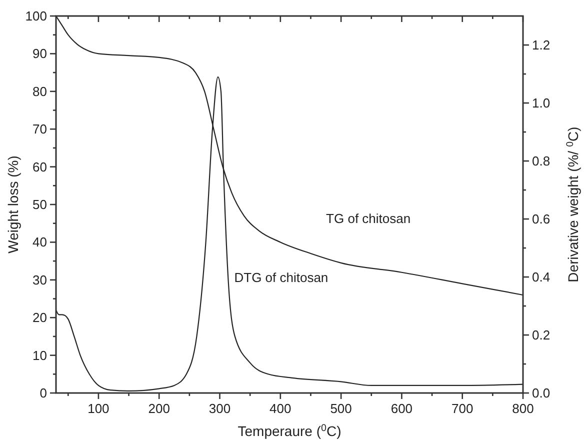 The width and height of the screenshot is (588, 444). Describe the element at coordinates (541, 161) in the screenshot. I see `y2-tick-label: 0.8` at that location.